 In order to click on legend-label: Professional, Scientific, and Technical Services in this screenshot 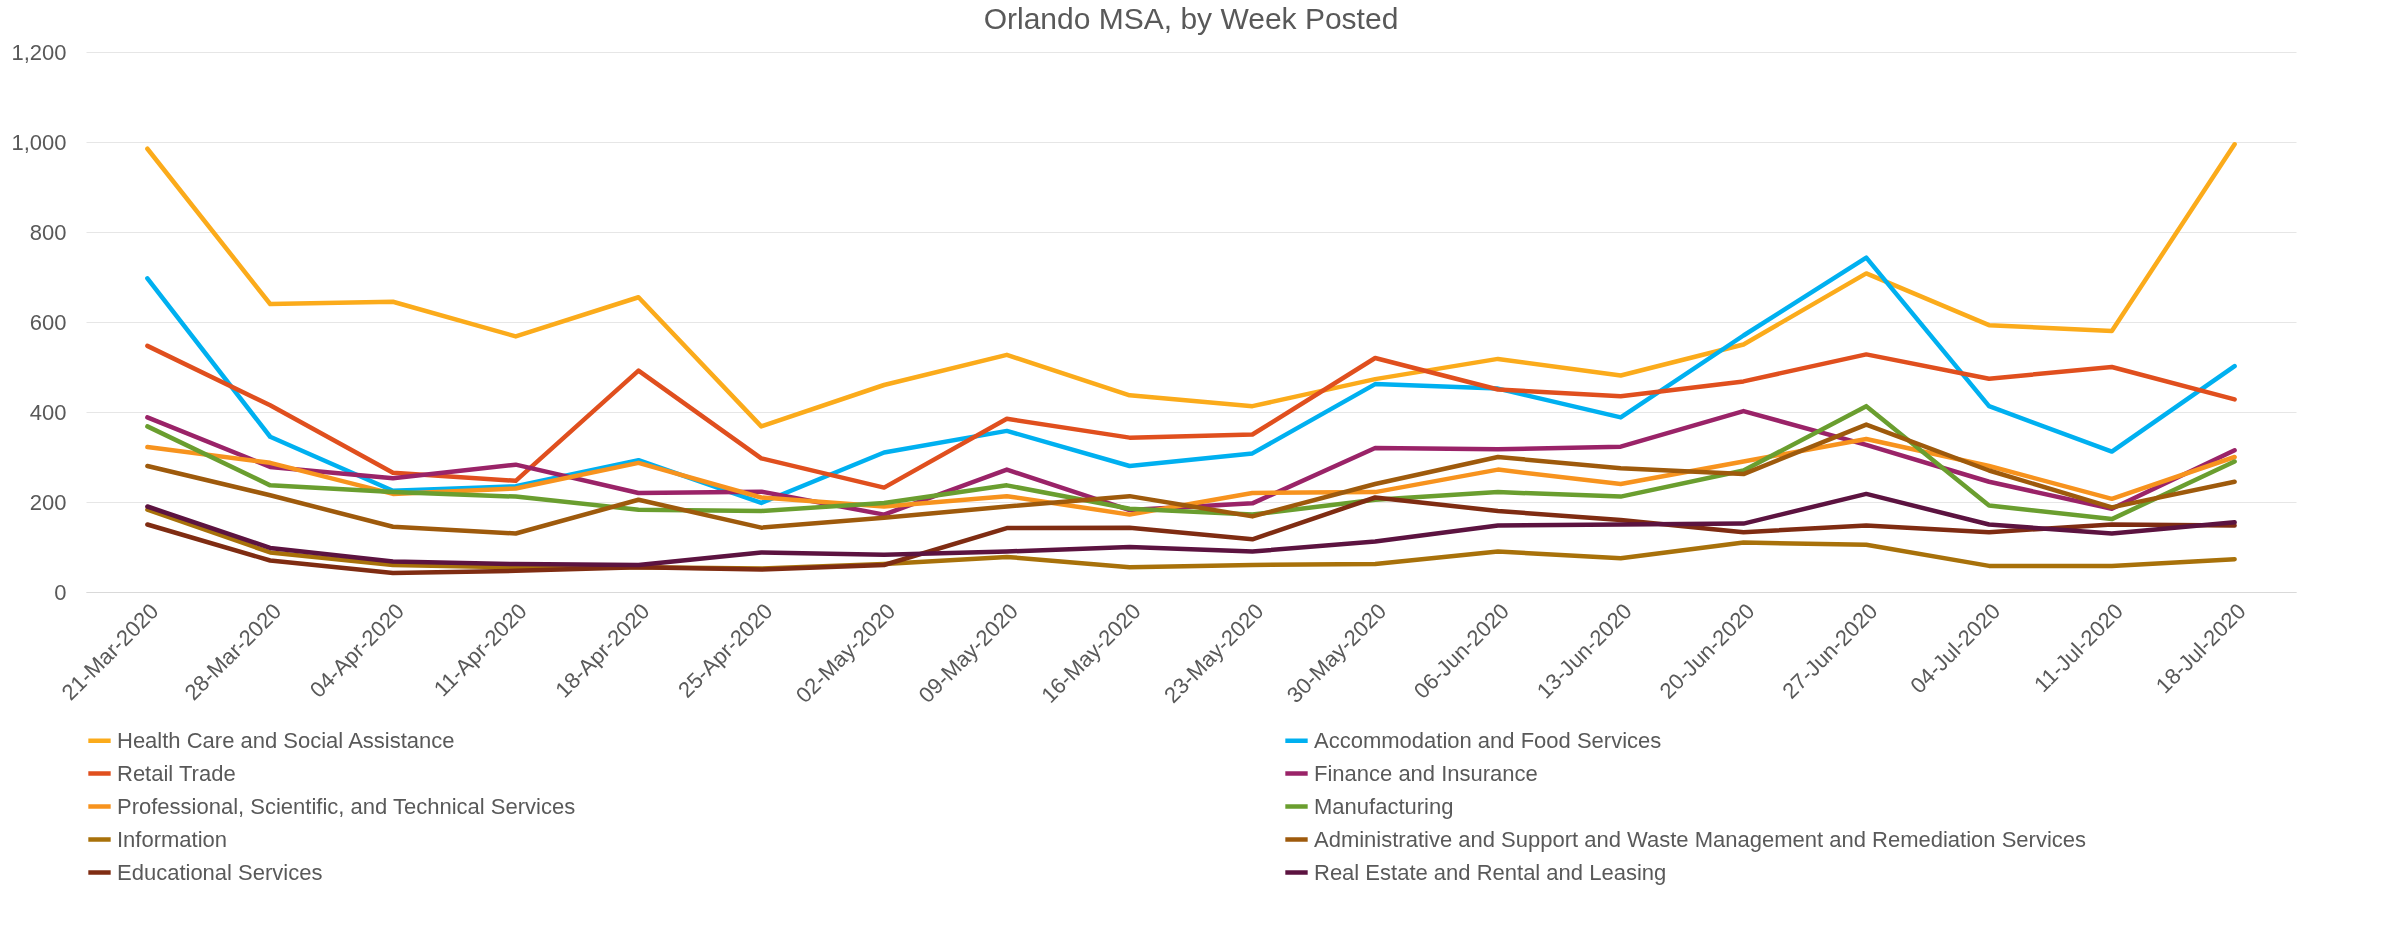, I will do `click(346, 806)`.